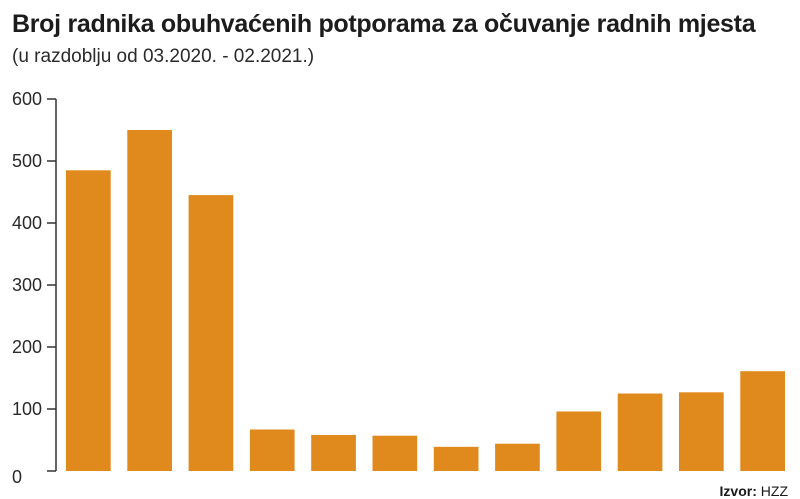 The width and height of the screenshot is (800, 499). Describe the element at coordinates (163, 56) in the screenshot. I see `chart-subtitle: (u razdoblju od 03.2020. - 02.2021.)` at that location.